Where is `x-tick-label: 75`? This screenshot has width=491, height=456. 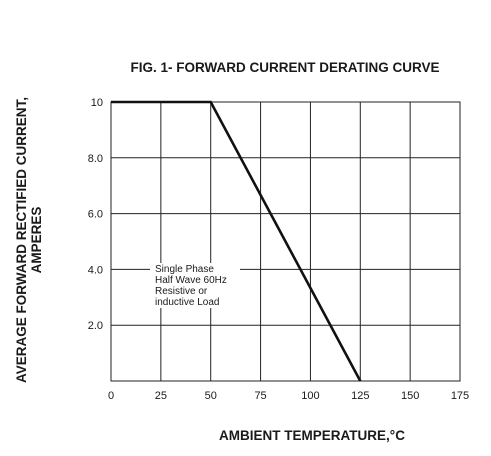 x-tick-label: 75 is located at coordinates (260, 396).